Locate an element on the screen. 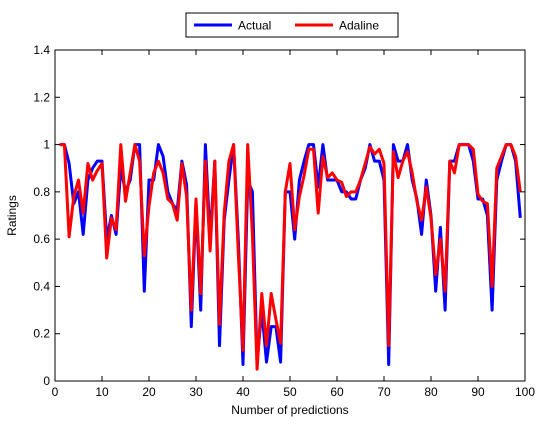 The height and width of the screenshot is (435, 550). y-tick-label: 1.4 is located at coordinates (41, 50).